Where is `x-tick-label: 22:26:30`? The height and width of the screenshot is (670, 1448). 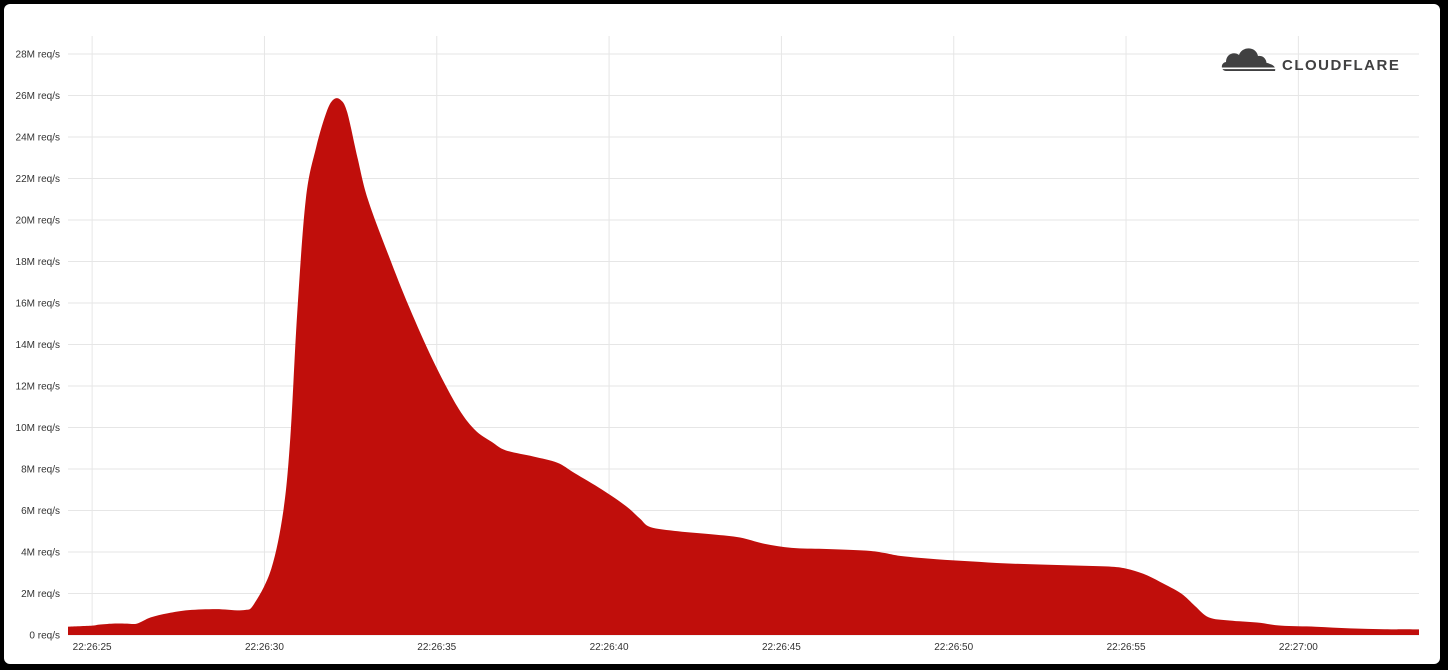 x-tick-label: 22:26:30 is located at coordinates (264, 647).